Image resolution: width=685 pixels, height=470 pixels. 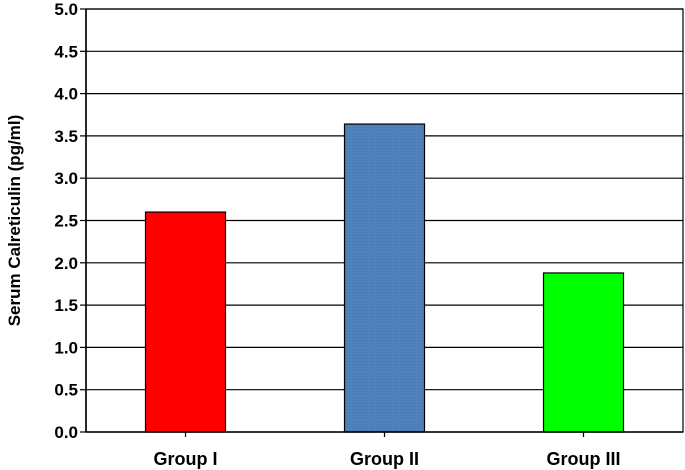 I want to click on y-tick-label: 4.0, so click(x=66, y=94).